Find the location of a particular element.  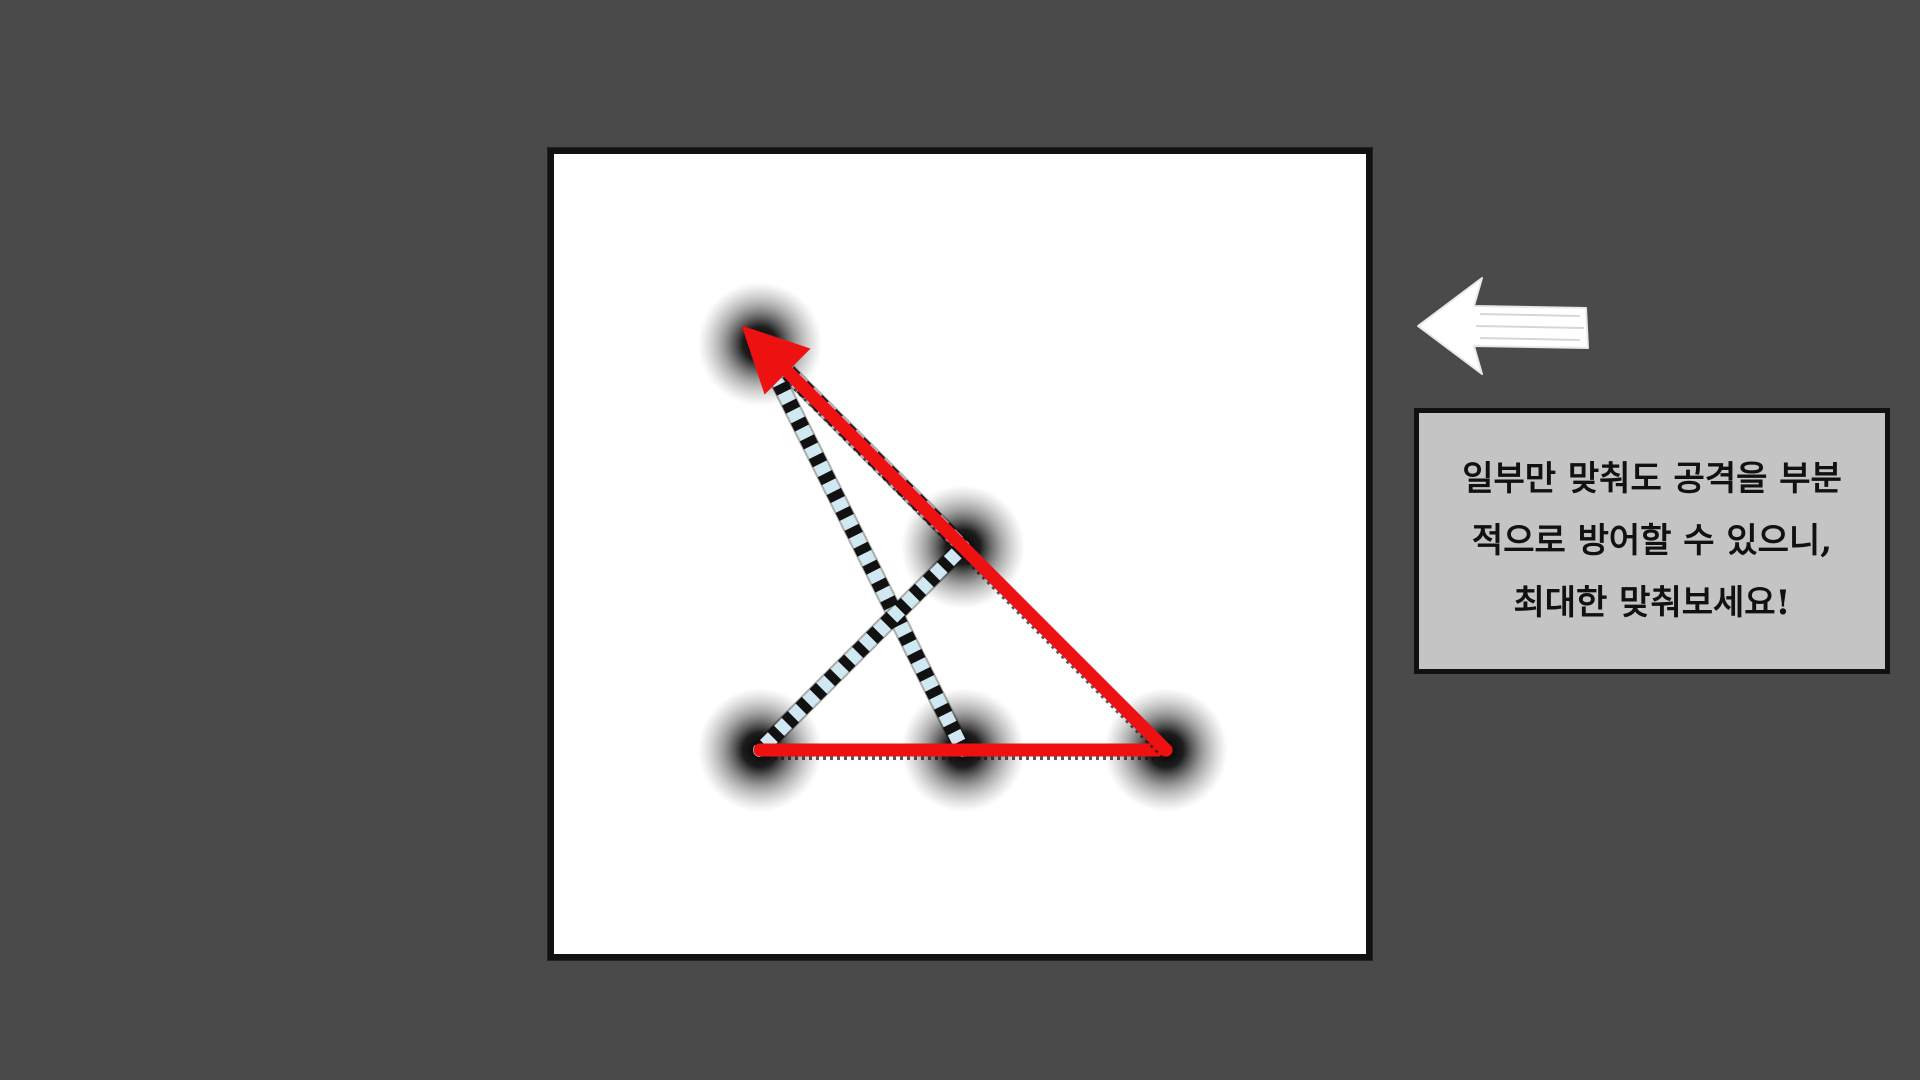

hint-tooltip: 일부만 맞춰도 공격을 부분적으로 방어할 수 있으니, 최대한 맞춰보세요! is located at coordinates (1652, 541).